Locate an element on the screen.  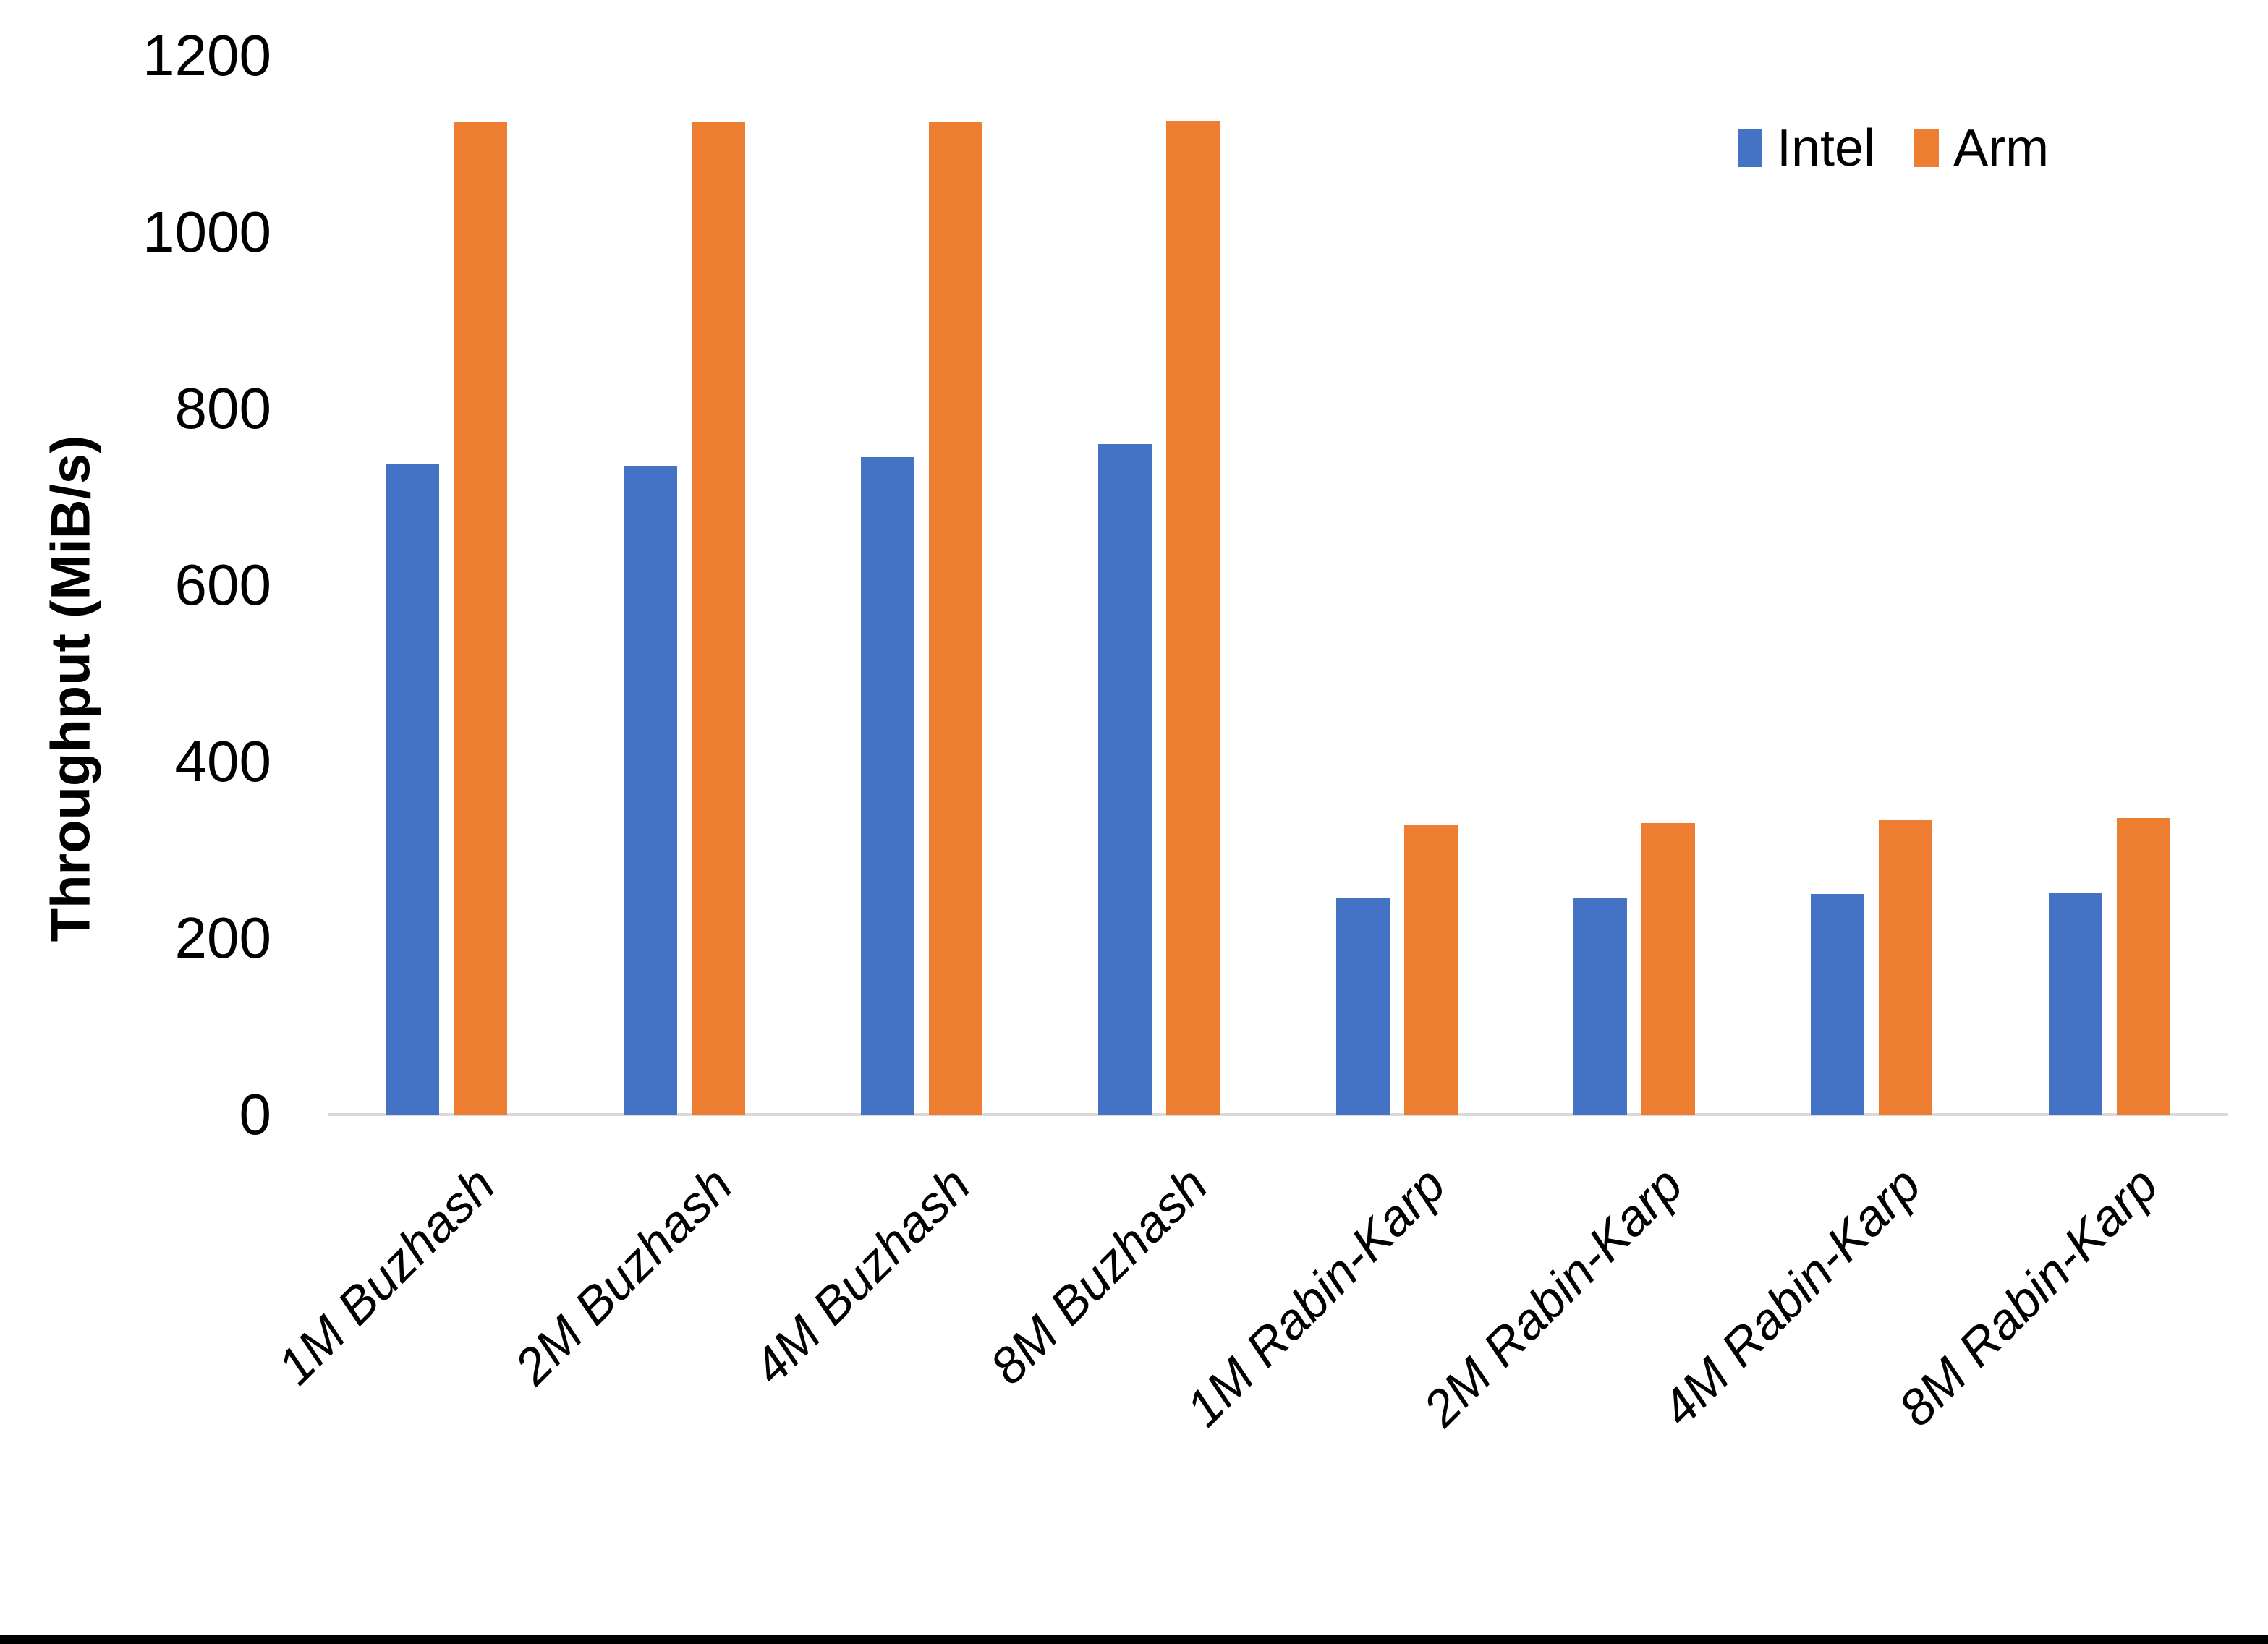
bar-arm-4m-rabin-karp is located at coordinates (1906, 967).